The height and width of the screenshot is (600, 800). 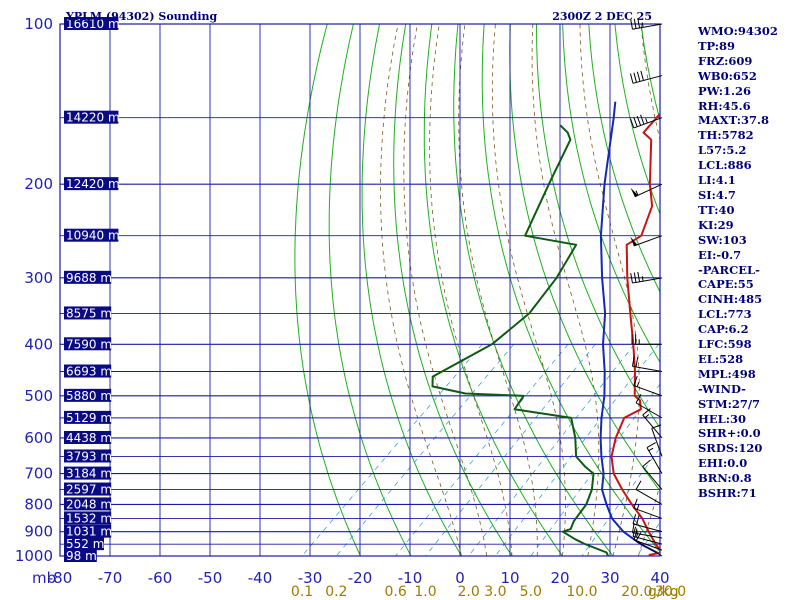 What do you see at coordinates (723, 329) in the screenshot?
I see `index-item: CAP:6.2` at bounding box center [723, 329].